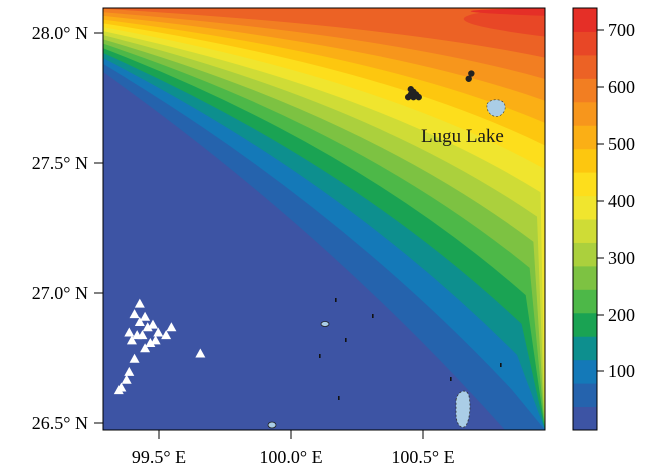  What do you see at coordinates (60, 293) in the screenshot?
I see `lat-tick-label: 27.0° N` at bounding box center [60, 293].